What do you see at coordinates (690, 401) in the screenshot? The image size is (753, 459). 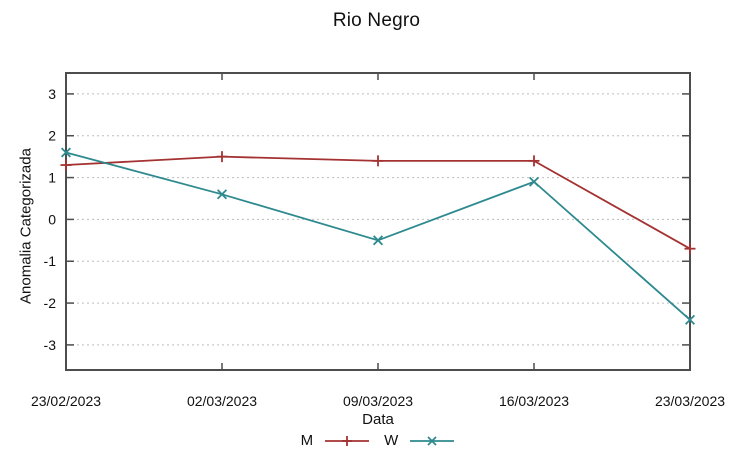 I see `x-tick-label: 23/03/2023` at bounding box center [690, 401].